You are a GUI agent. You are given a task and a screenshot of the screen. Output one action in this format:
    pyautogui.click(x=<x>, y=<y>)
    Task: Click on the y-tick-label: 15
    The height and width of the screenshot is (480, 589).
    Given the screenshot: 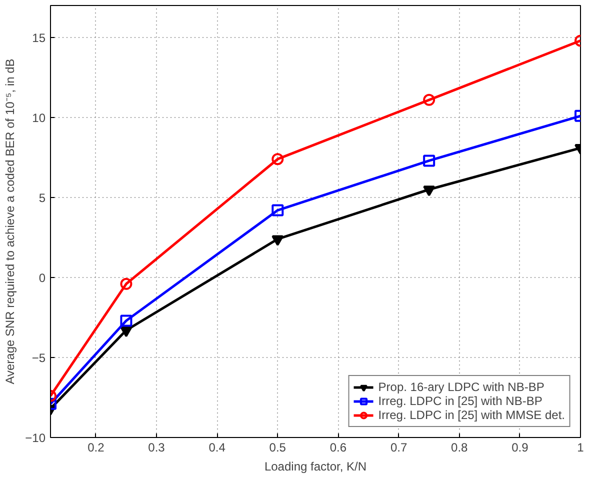 What is the action you would take?
    pyautogui.click(x=39, y=38)
    